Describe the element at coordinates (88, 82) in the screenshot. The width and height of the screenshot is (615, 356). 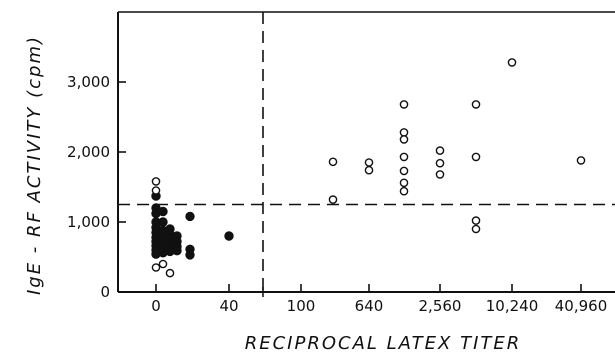
I see `y-tick-label: 3,000` at that location.